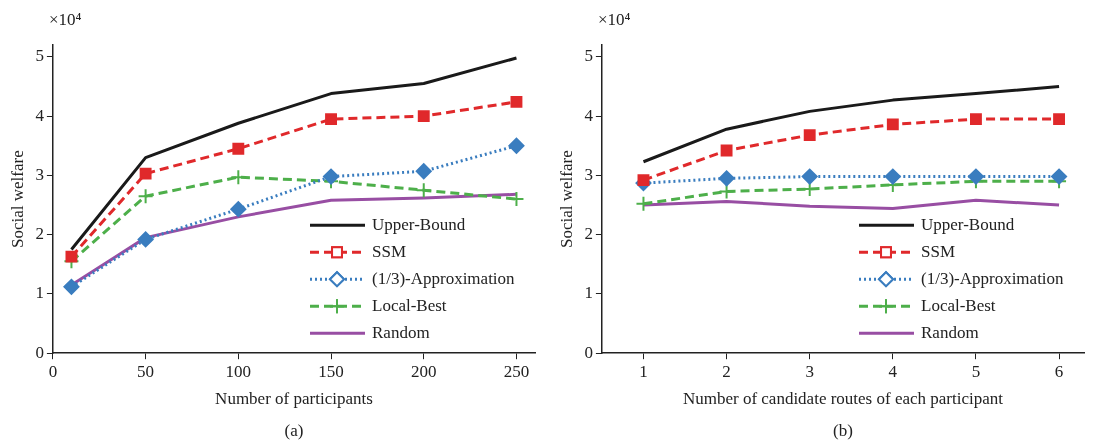 Image resolution: width=1098 pixels, height=444 pixels. I want to click on x-tick-label: 2, so click(726, 371).